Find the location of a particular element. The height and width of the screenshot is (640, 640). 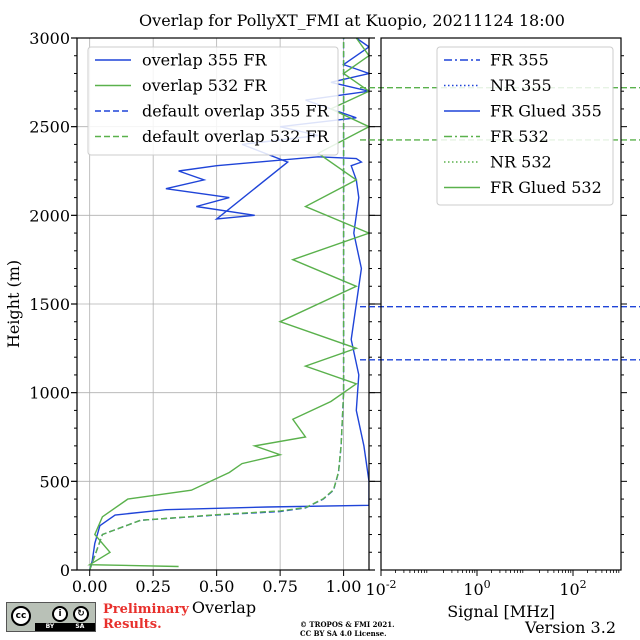

overlap-x-tick-label: 0.00 is located at coordinates (90, 586).